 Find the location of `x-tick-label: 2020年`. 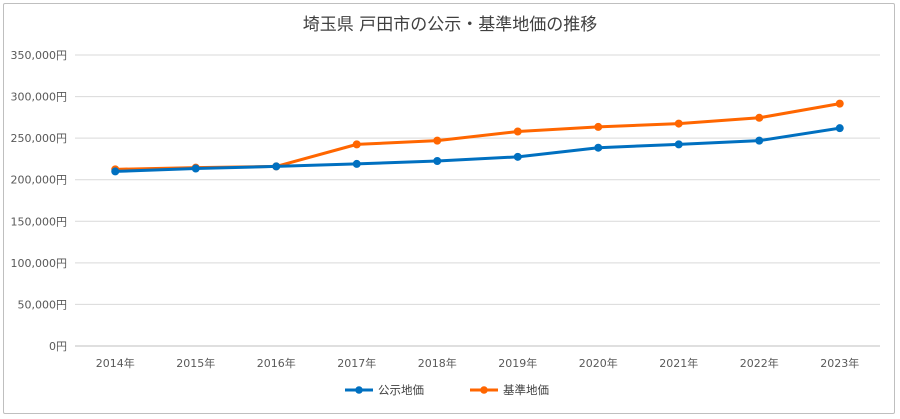

x-tick-label: 2020年 is located at coordinates (598, 363).